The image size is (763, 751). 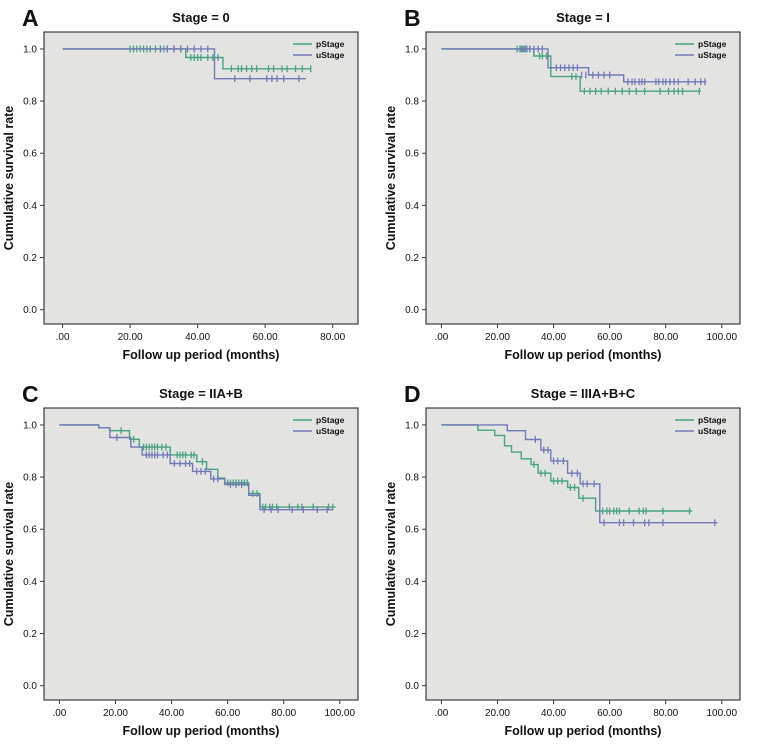 I want to click on chart-title: Stage = IIIA+B+C, so click(x=583, y=393).